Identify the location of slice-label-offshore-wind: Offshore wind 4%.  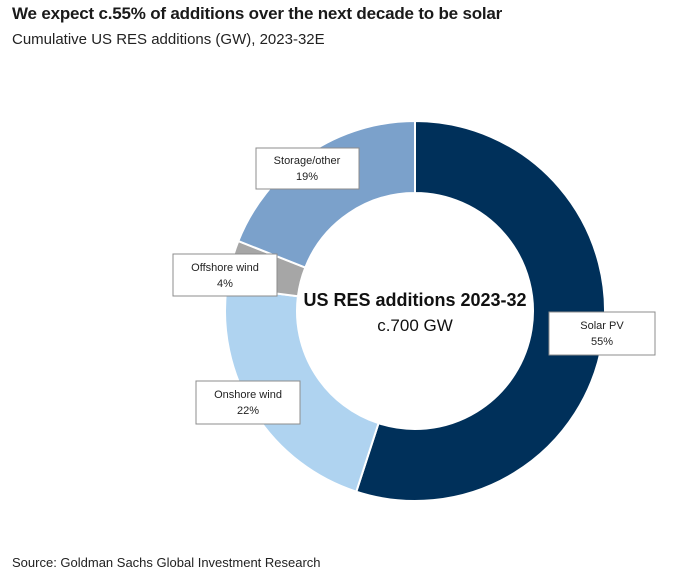
(225, 275).